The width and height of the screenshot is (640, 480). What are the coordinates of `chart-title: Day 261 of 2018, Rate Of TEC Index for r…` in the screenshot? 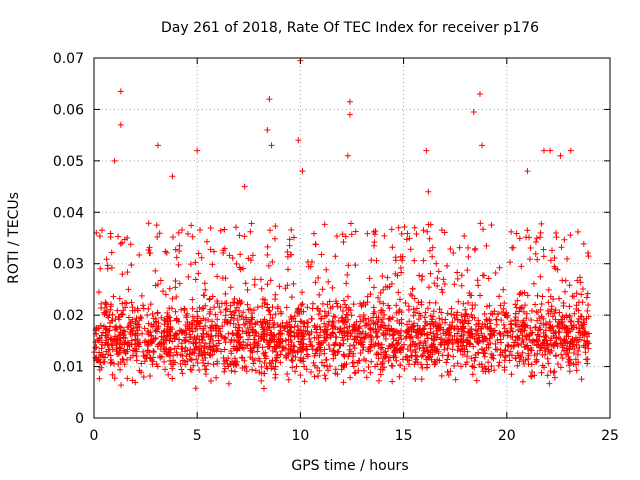 It's located at (350, 28).